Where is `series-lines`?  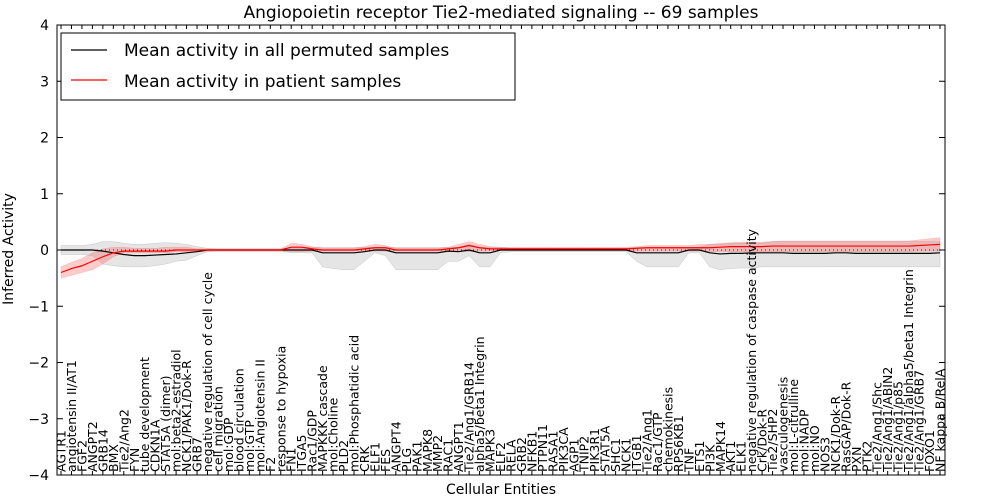 series-lines is located at coordinates (501, 258).